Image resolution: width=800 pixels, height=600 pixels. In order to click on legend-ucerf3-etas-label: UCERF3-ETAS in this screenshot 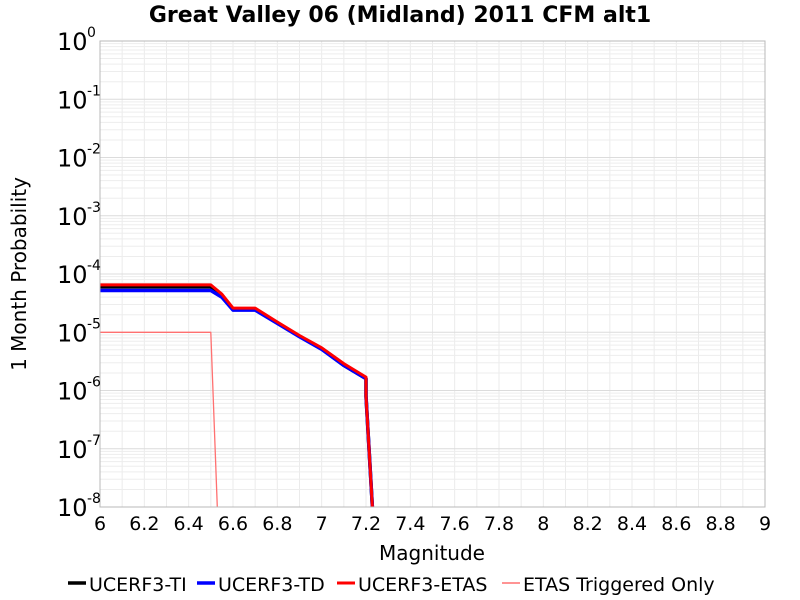, I will do `click(422, 585)`.